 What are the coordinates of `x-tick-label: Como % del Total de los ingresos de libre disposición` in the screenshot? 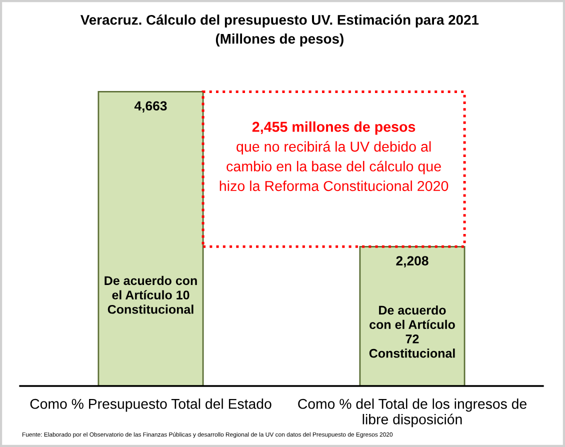 It's located at (412, 413).